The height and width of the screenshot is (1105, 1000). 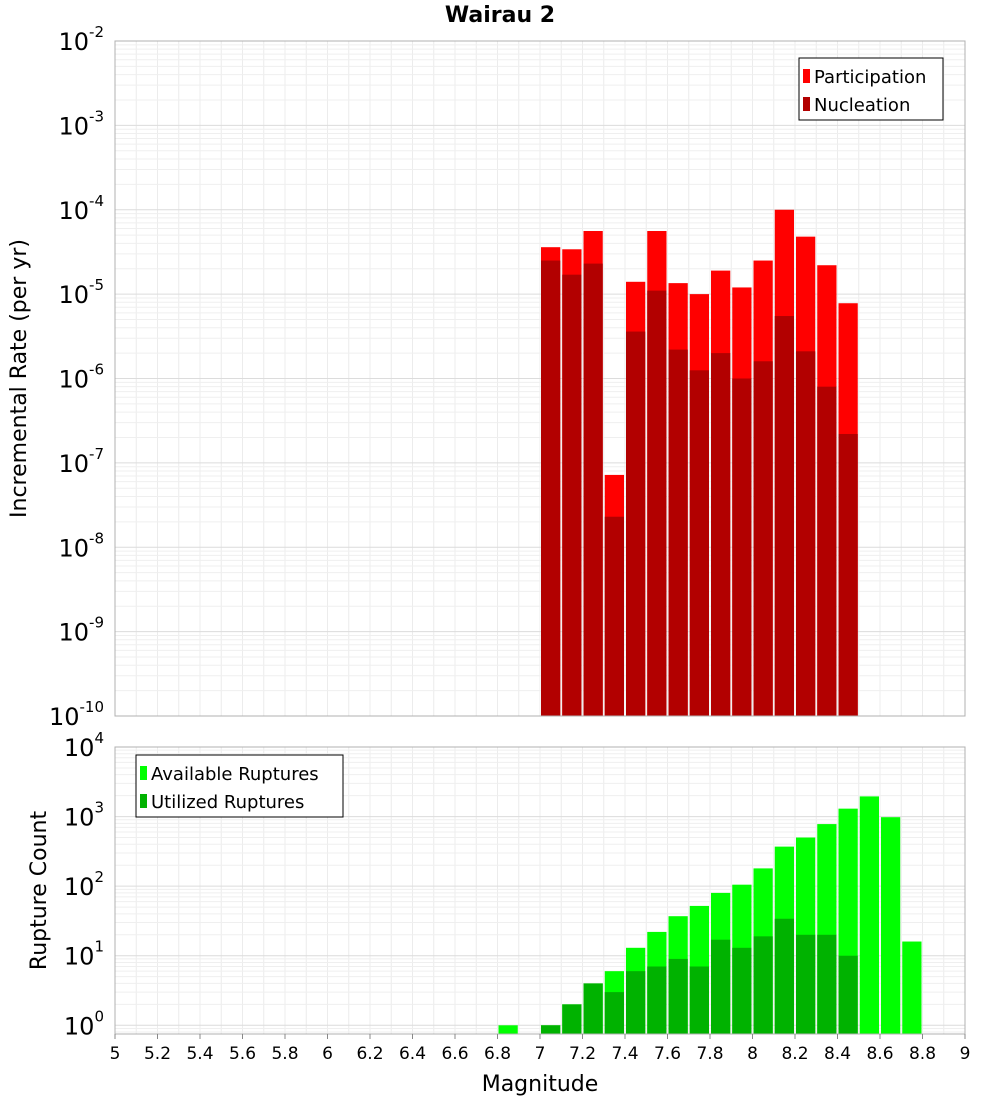 What do you see at coordinates (837, 1054) in the screenshot?
I see `x-tick-label: 8.4` at bounding box center [837, 1054].